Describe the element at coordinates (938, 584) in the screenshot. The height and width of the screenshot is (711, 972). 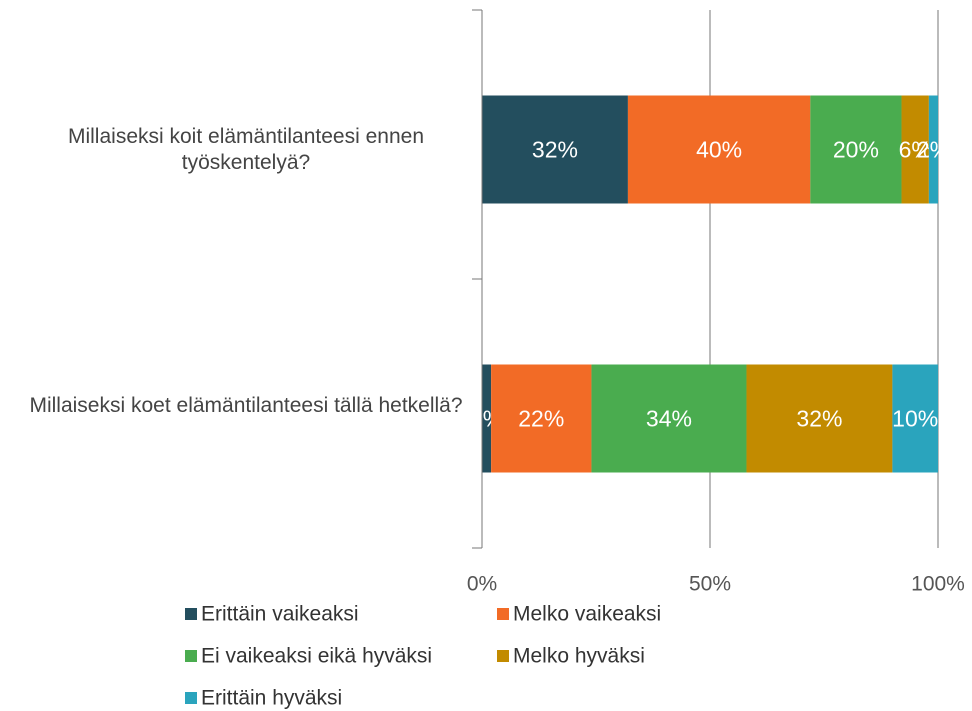
I see `x-tick-label: 100%` at that location.